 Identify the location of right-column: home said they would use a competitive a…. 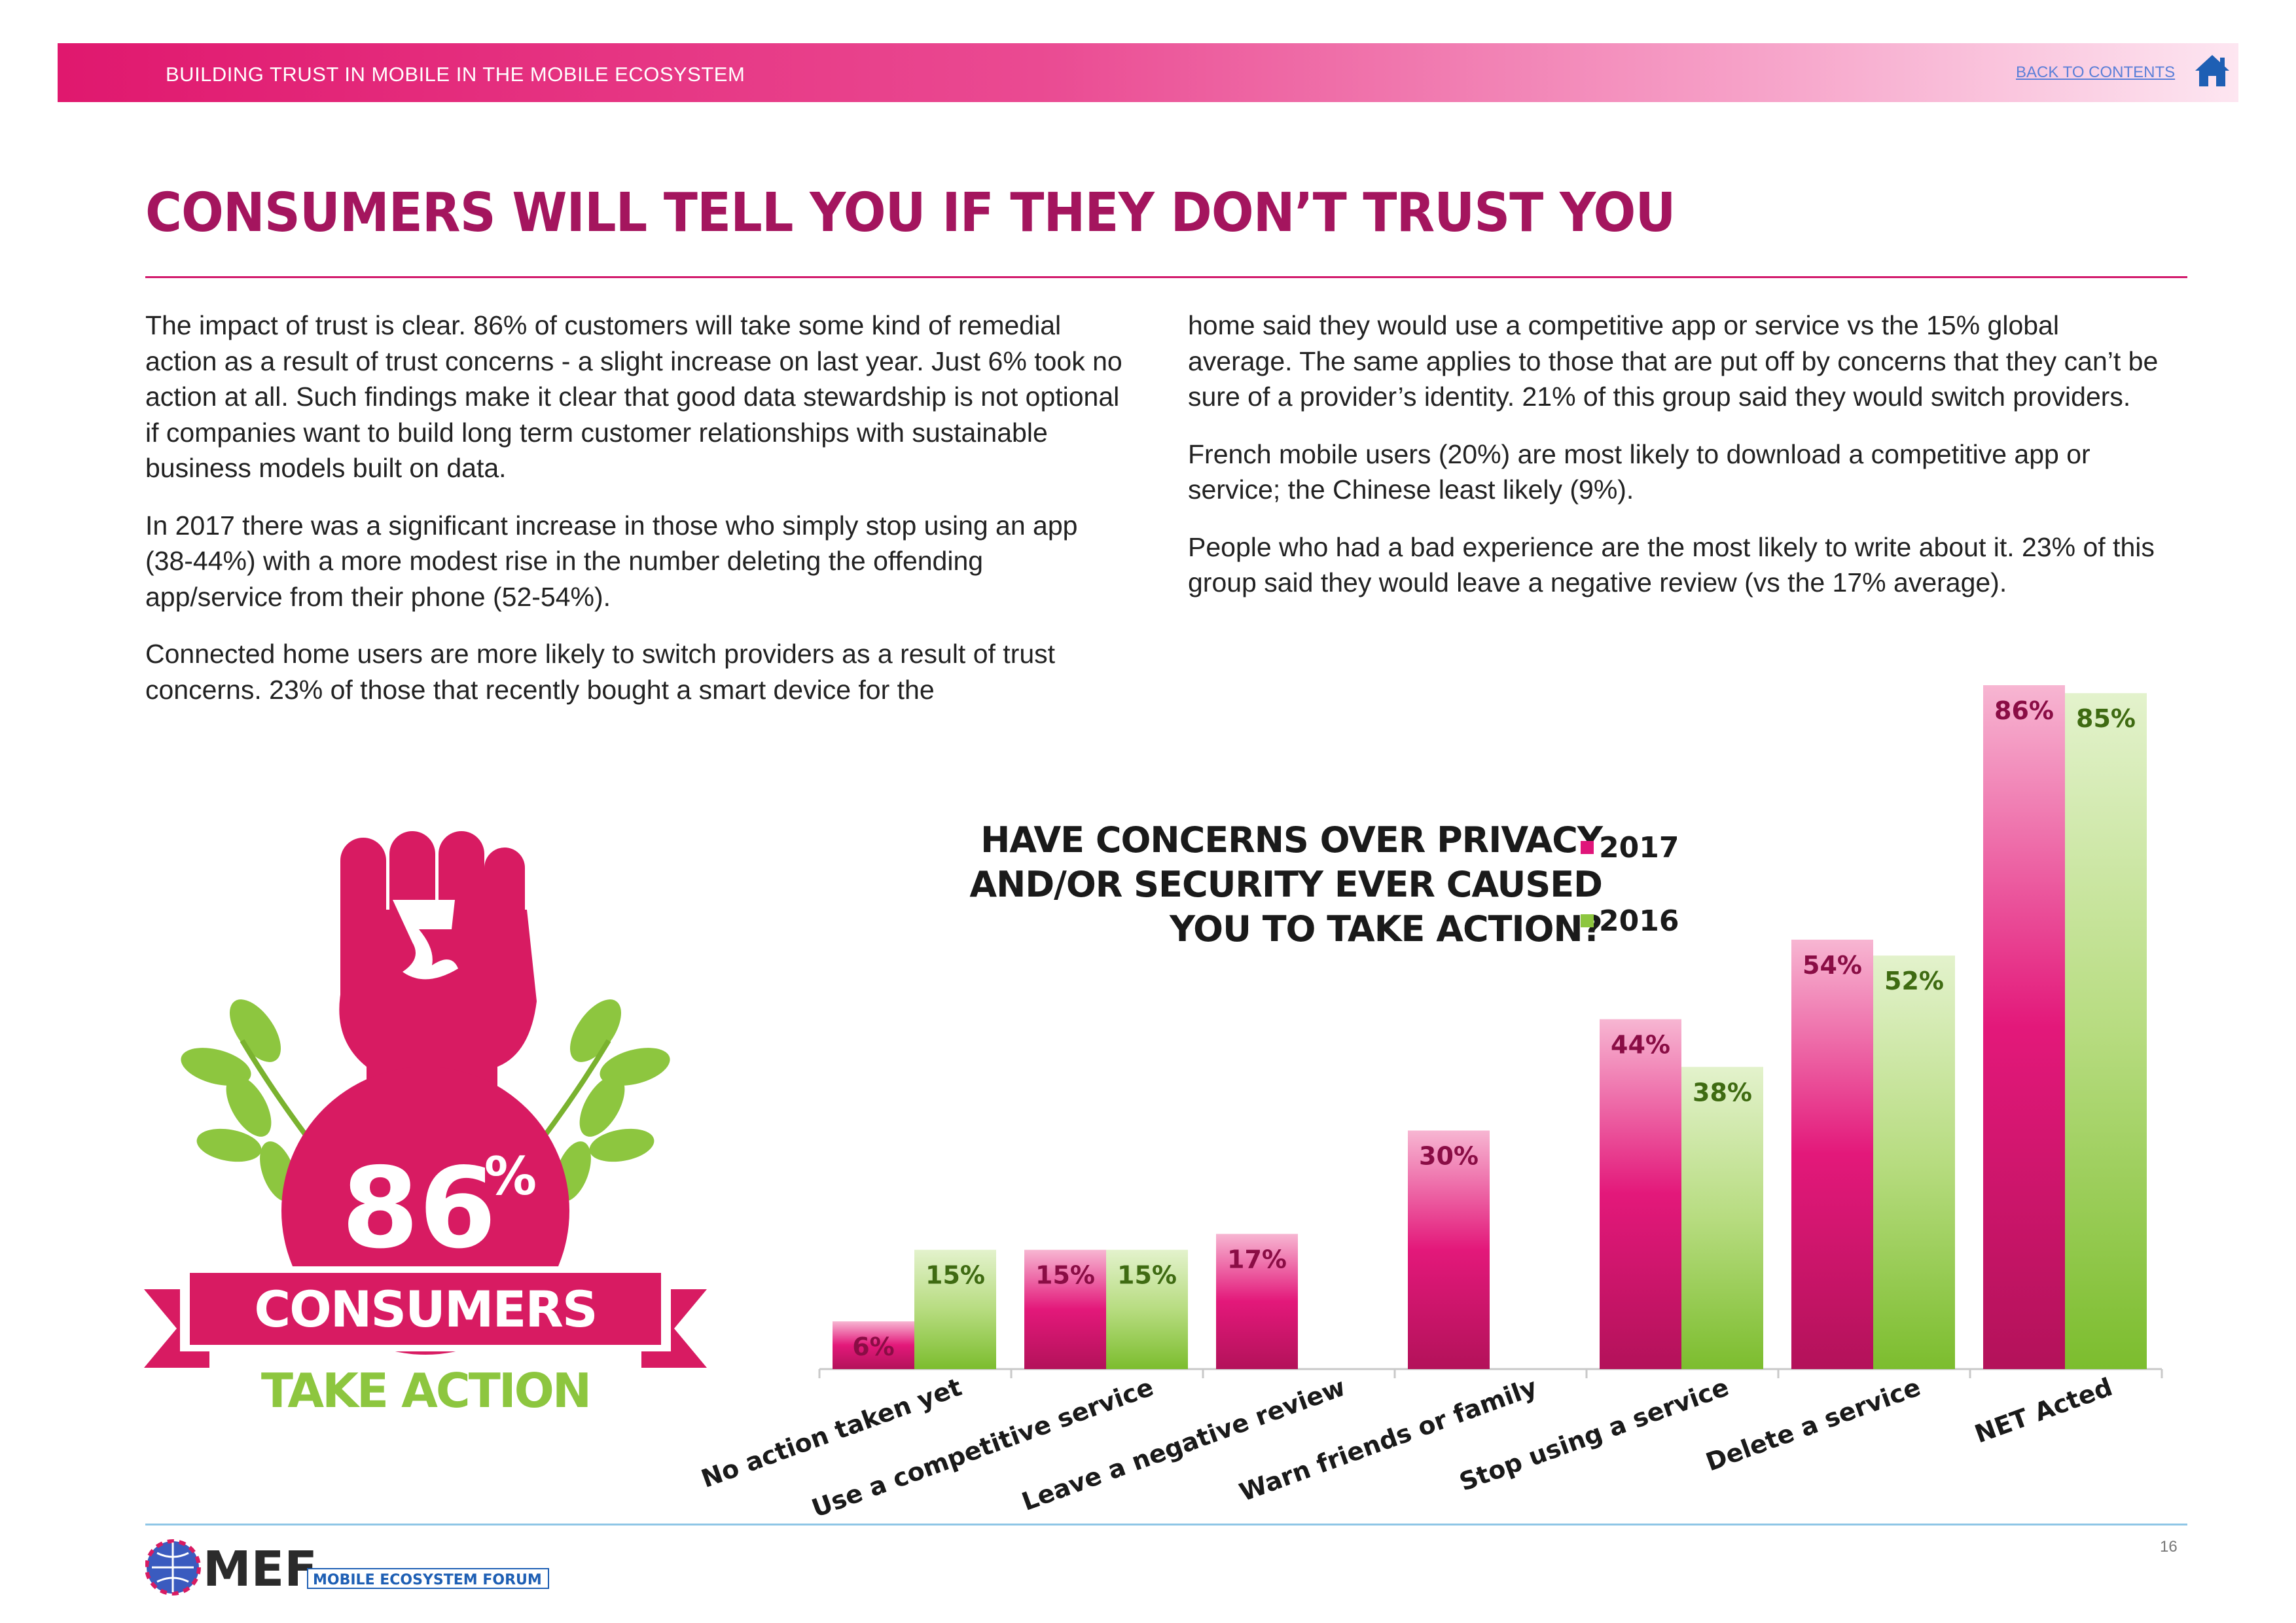
(1679, 465).